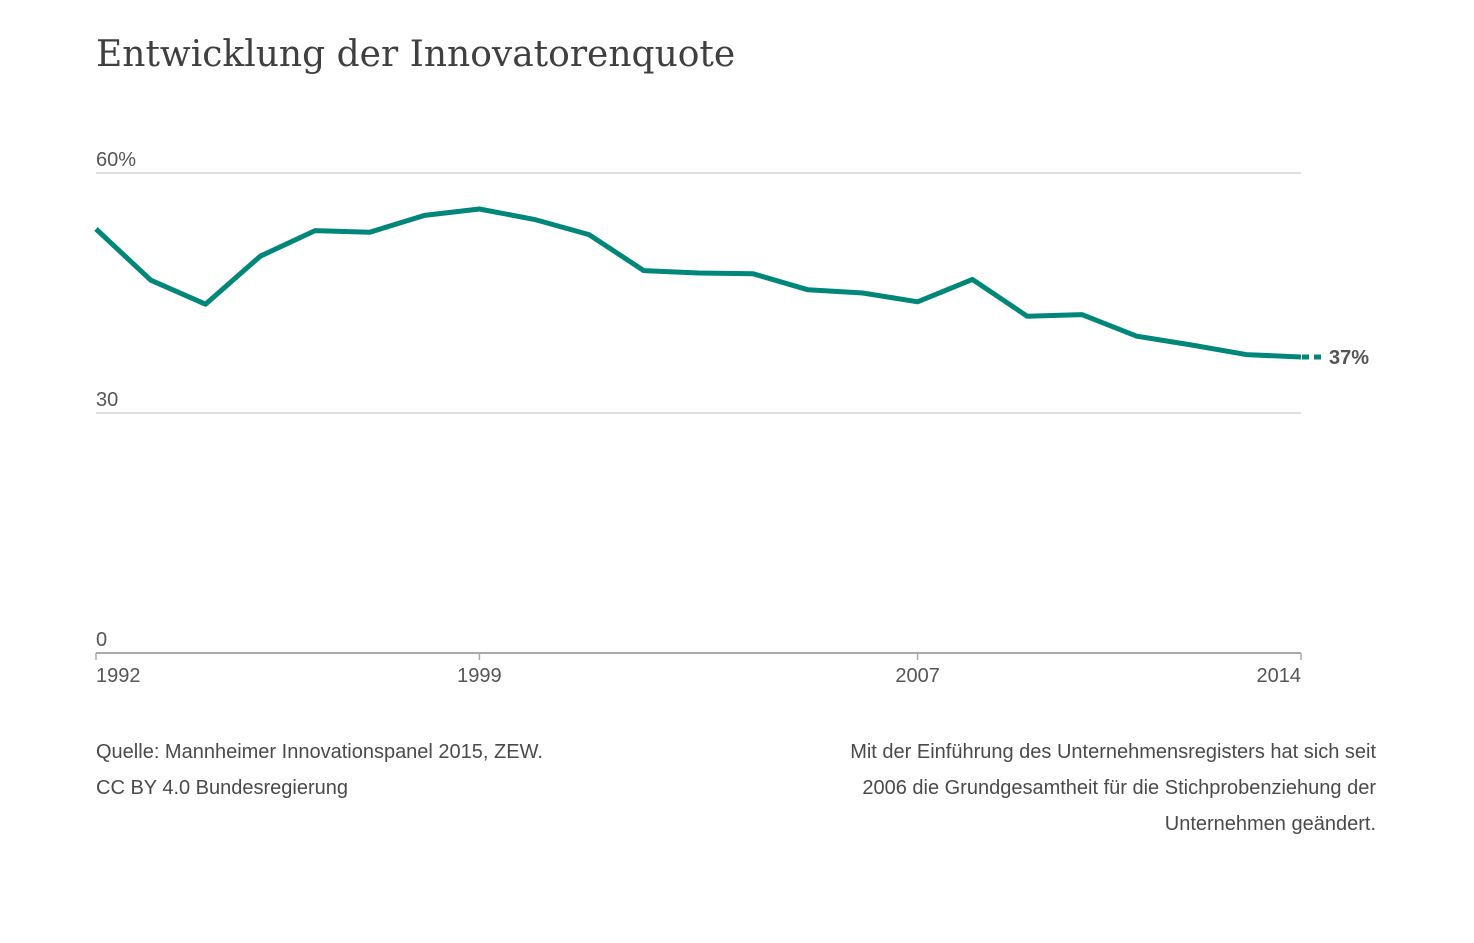  What do you see at coordinates (315, 231) in the screenshot?
I see `data-point-1996` at bounding box center [315, 231].